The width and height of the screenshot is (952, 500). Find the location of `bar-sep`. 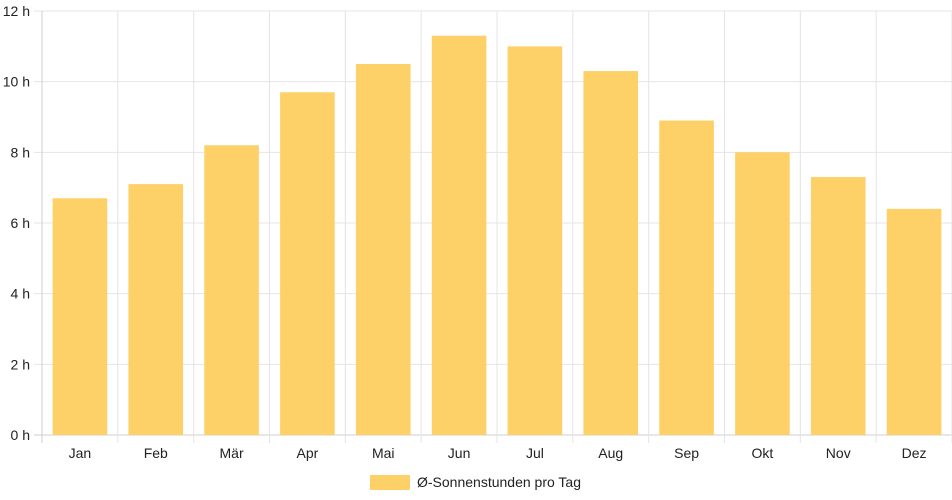

bar-sep is located at coordinates (686, 278).